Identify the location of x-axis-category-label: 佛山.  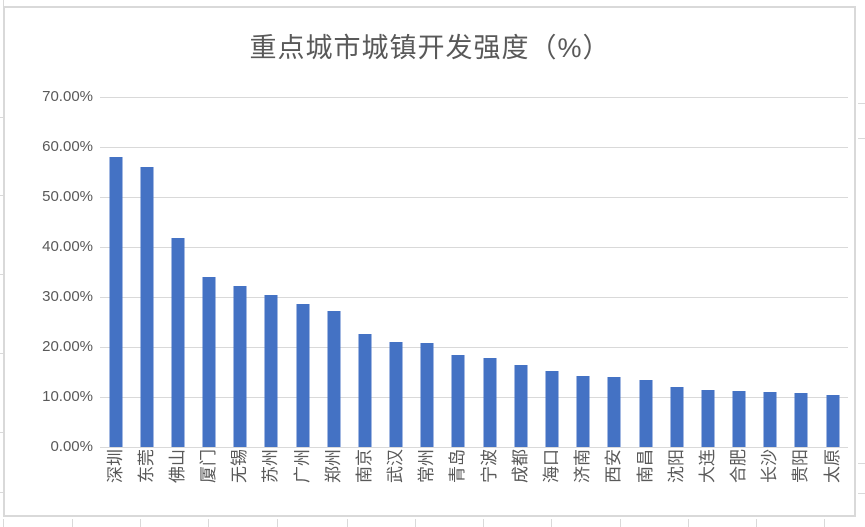
(177, 466).